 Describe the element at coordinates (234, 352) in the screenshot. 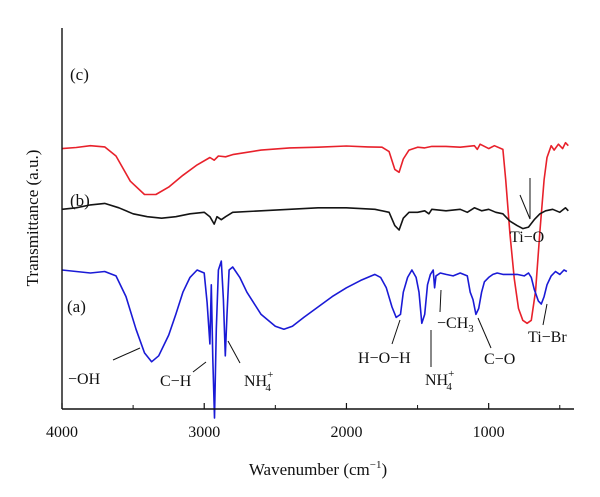

I see `nh4a-leader` at that location.